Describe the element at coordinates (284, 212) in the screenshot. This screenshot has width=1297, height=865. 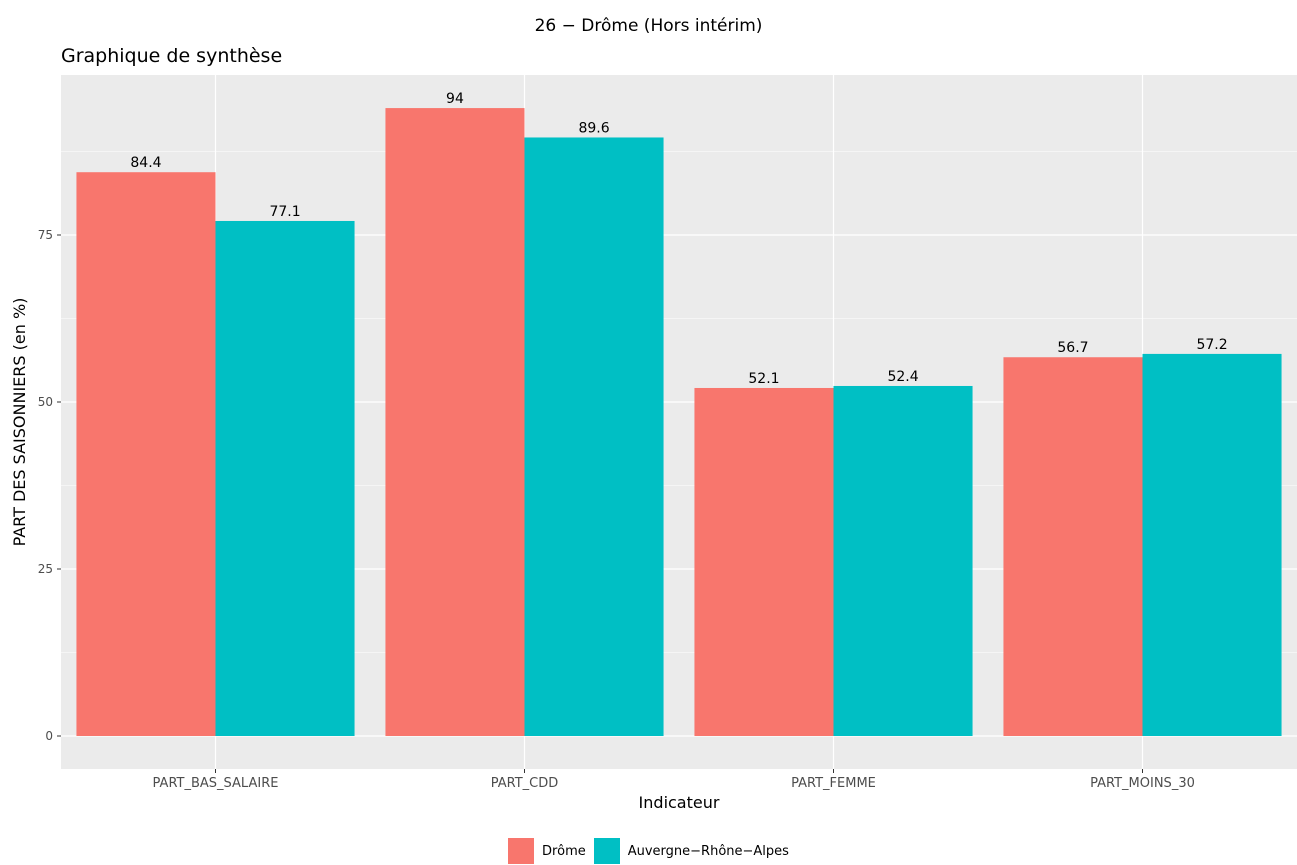
I see `data-label: 77.1` at that location.